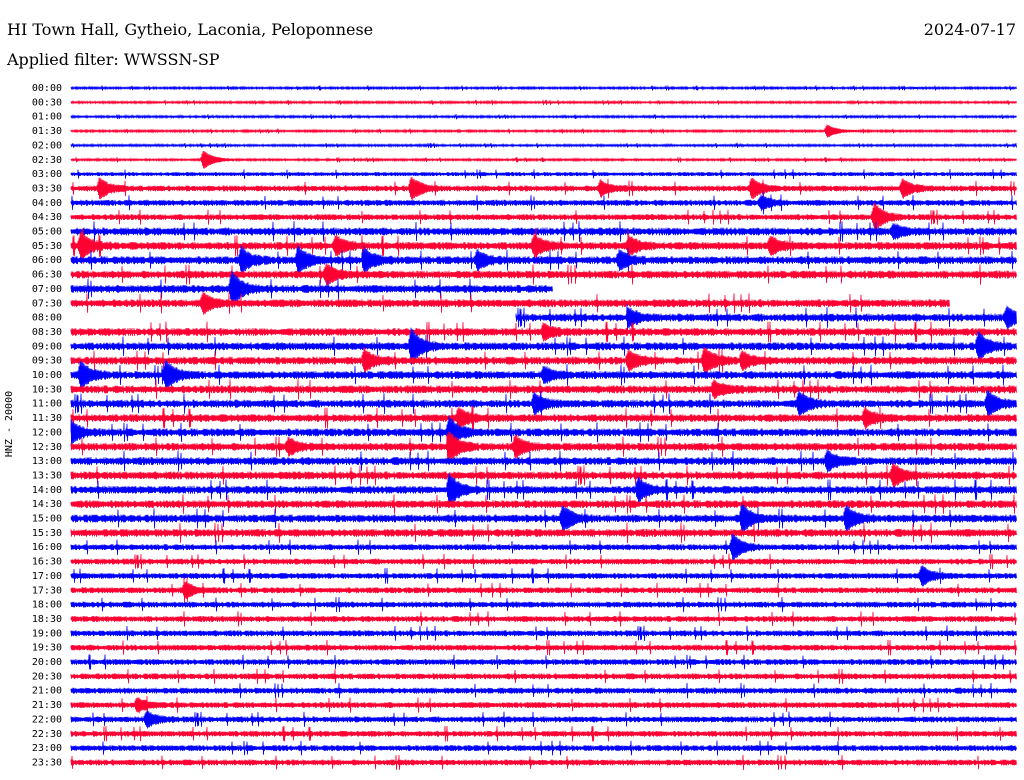  Describe the element at coordinates (47, 576) in the screenshot. I see `row-label: 17:00` at that location.